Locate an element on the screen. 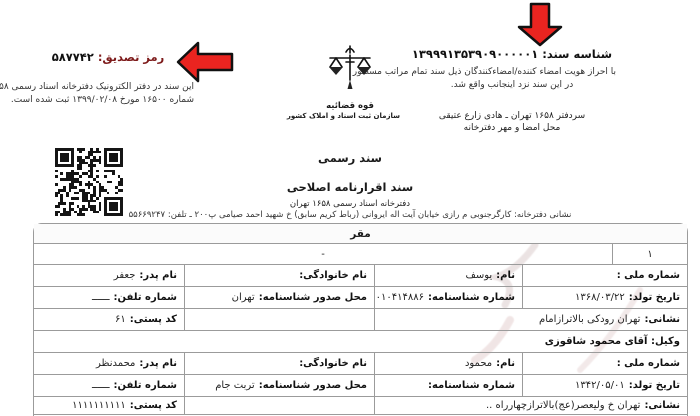 The height and width of the screenshot is (416, 700). person1-address-cell: نشانی: تهران رودکی بالاترازامام is located at coordinates (531, 319).